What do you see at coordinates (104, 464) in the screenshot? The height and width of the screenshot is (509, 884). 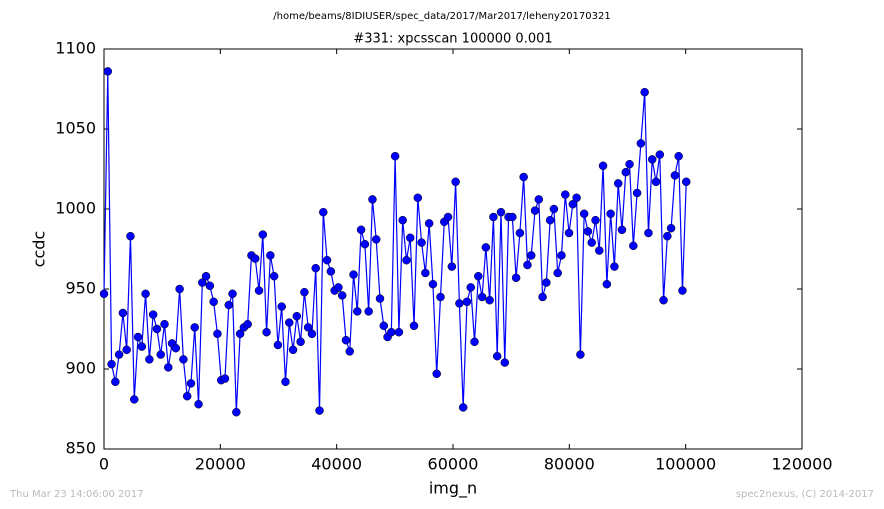 I see `x-tick-label: 0` at bounding box center [104, 464].